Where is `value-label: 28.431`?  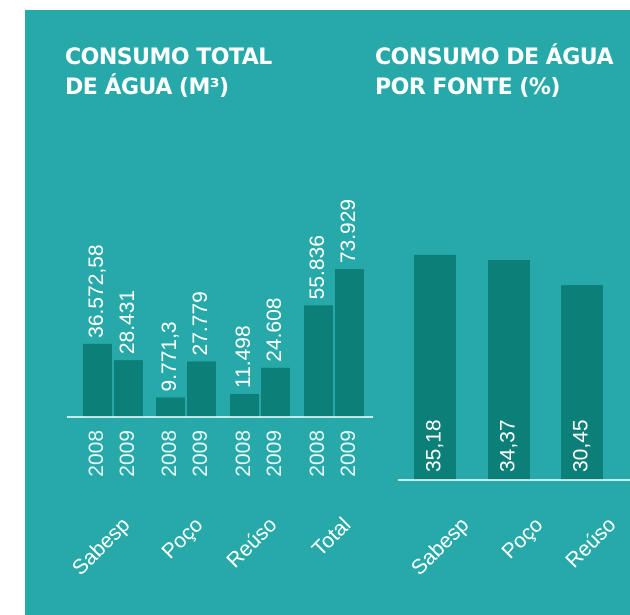 value-label: 28.431 is located at coordinates (127, 322).